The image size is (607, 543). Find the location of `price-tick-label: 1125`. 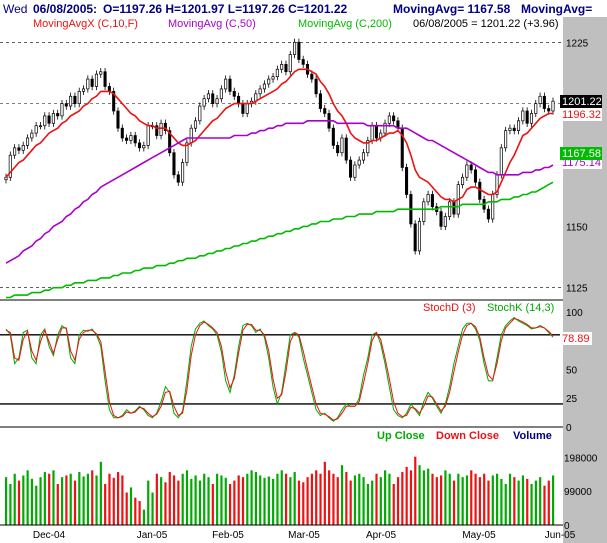

price-tick-label: 1125 is located at coordinates (577, 289).